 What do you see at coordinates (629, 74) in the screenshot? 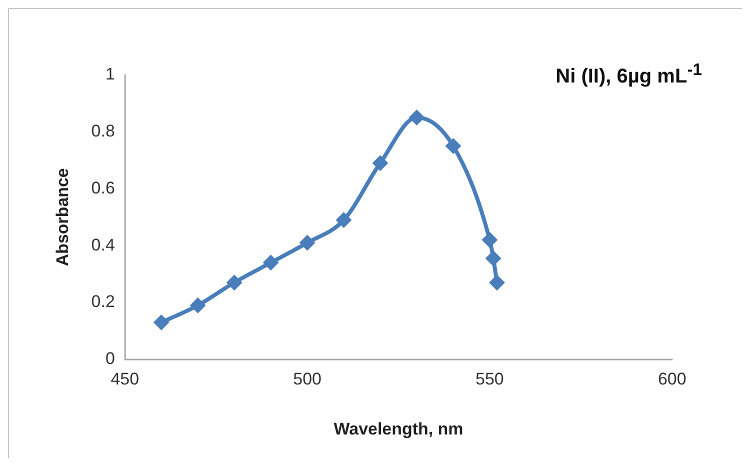
I see `chart-title: Ni (II), 6µg mL$^{-1}$` at bounding box center [629, 74].